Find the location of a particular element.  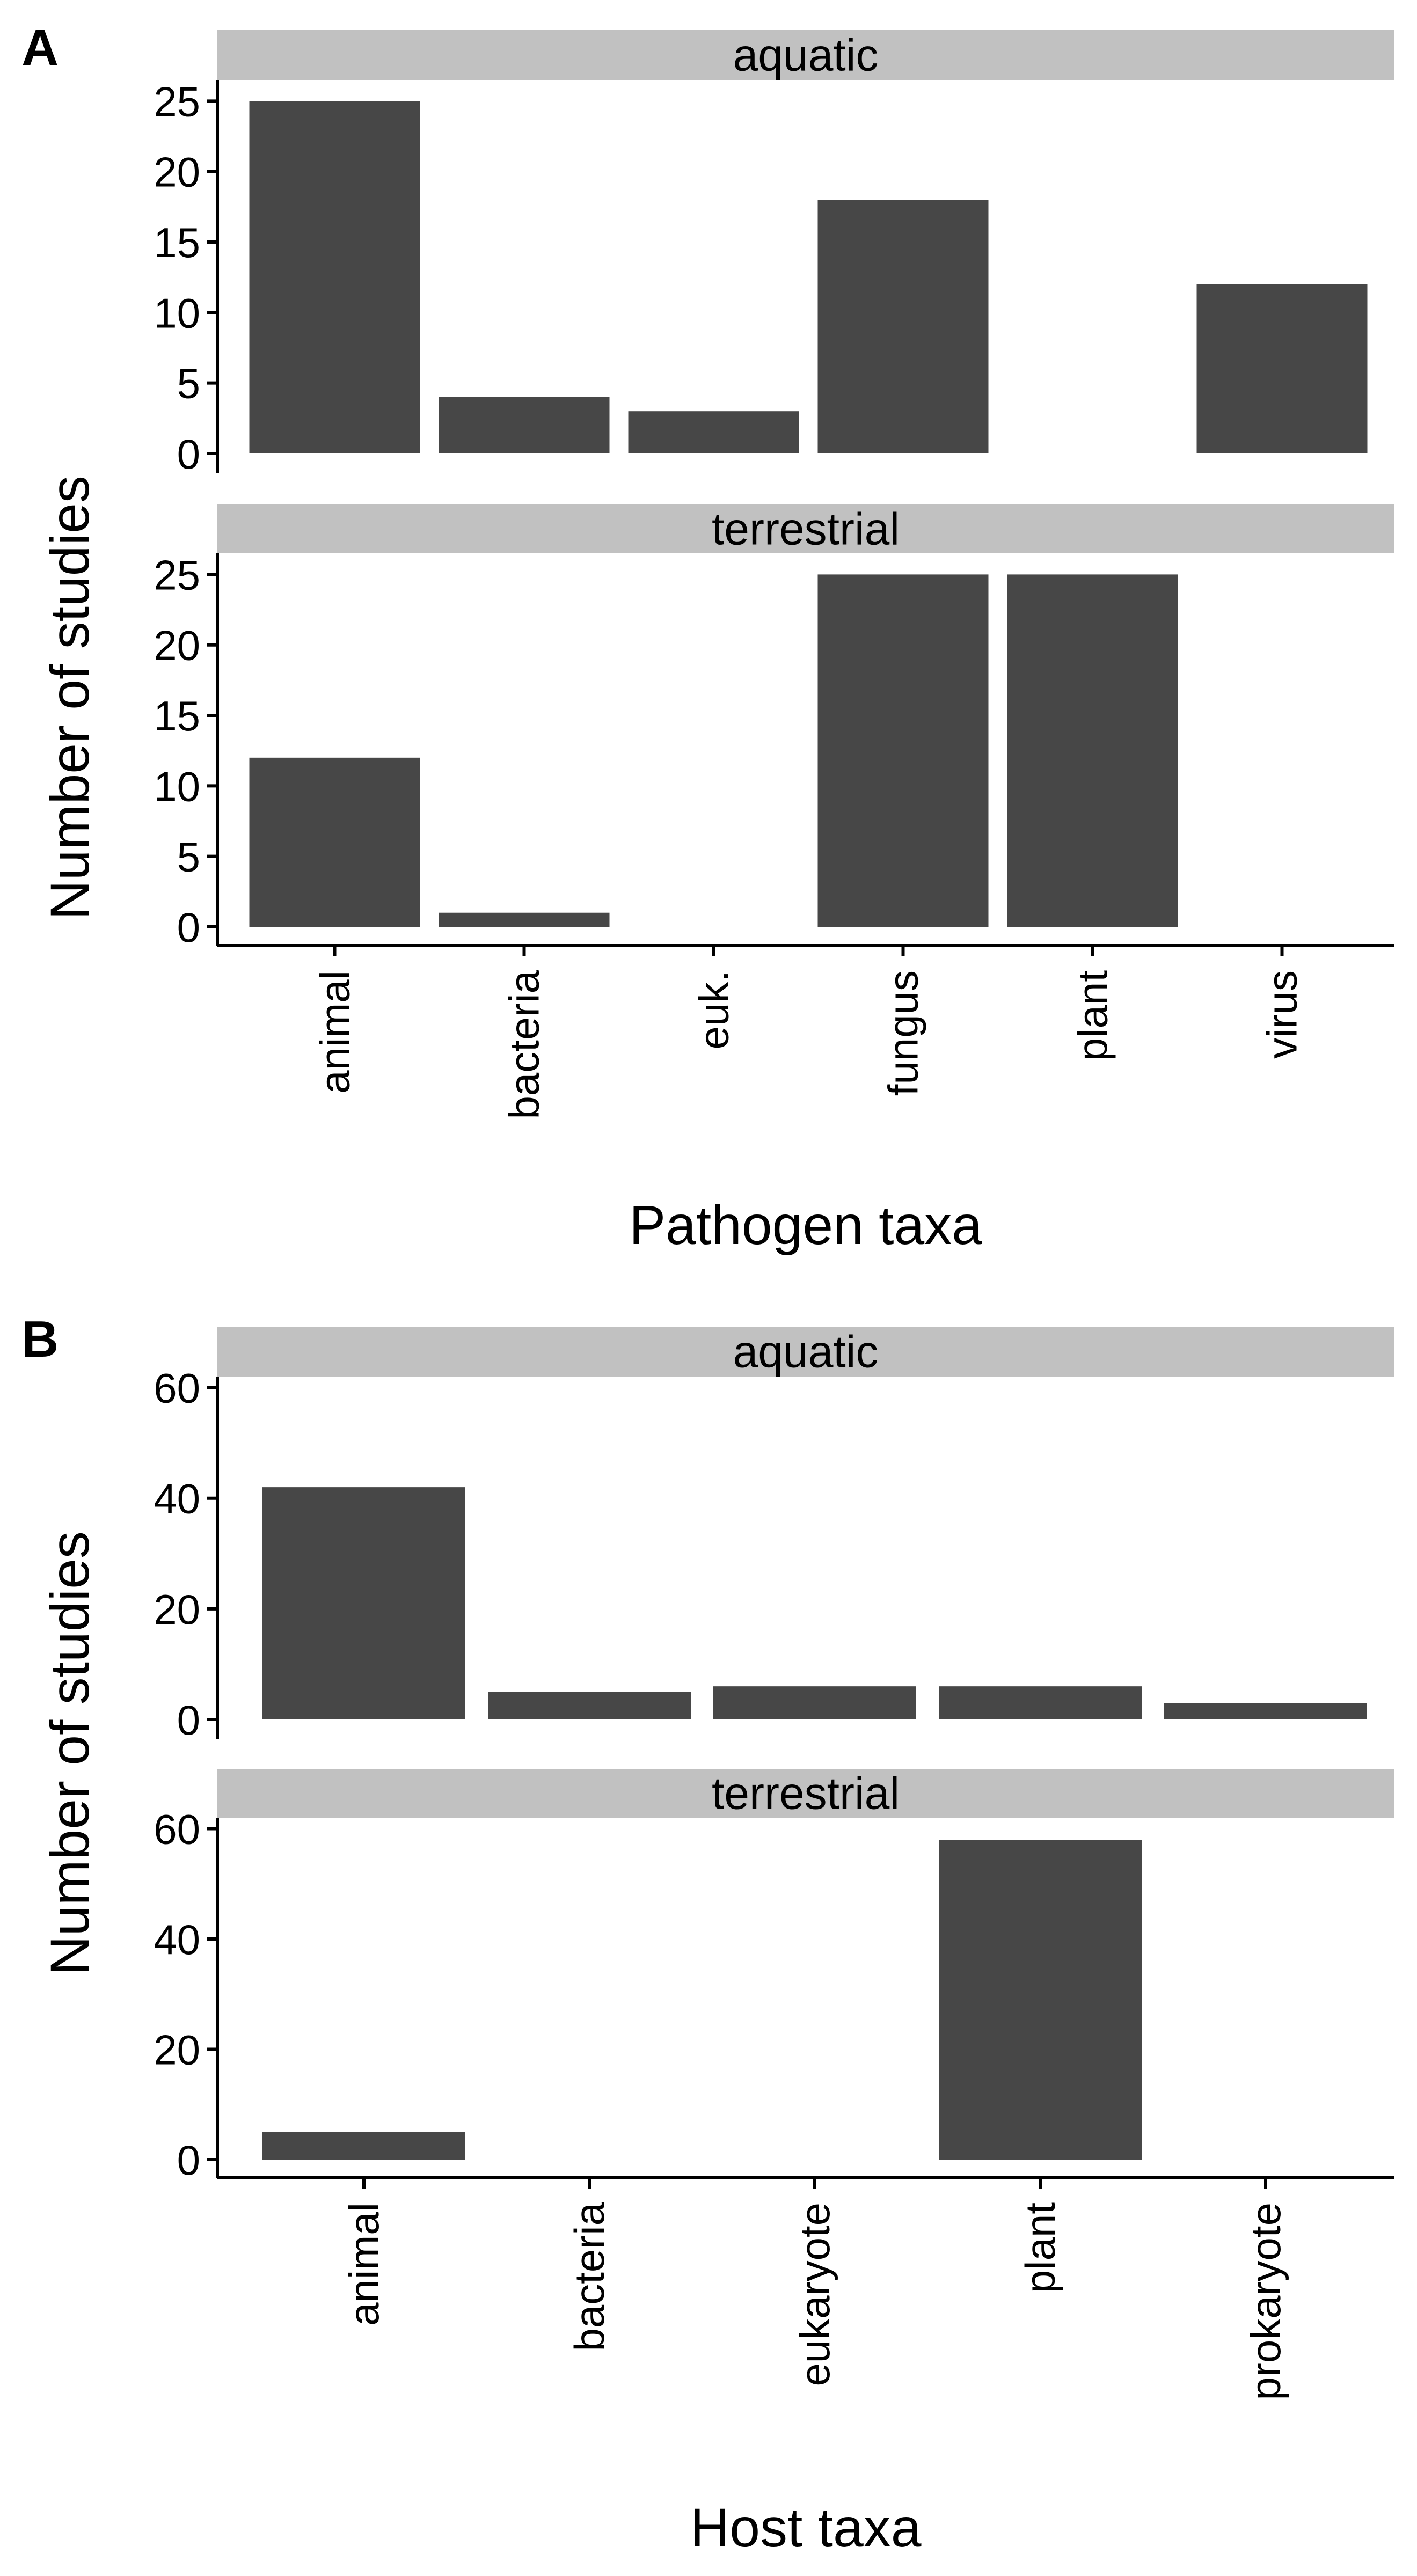

x-axis-title: Pathogen taxa is located at coordinates (805, 1225).